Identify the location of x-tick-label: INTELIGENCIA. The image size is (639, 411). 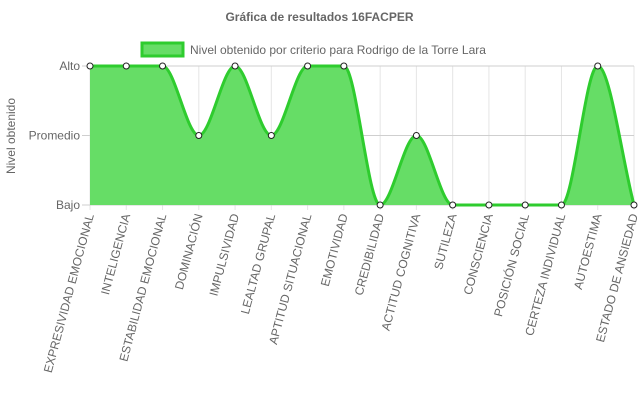
(115, 254).